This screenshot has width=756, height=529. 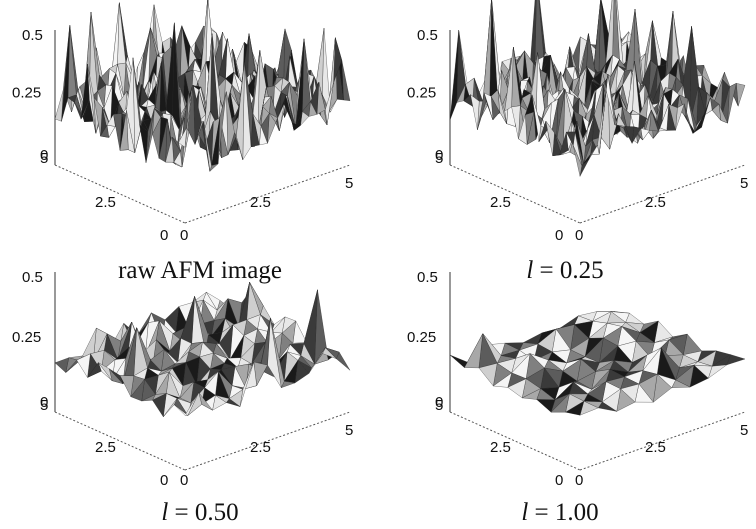 What do you see at coordinates (568, 270) in the screenshot?
I see `caption-value: = 0.25` at bounding box center [568, 270].